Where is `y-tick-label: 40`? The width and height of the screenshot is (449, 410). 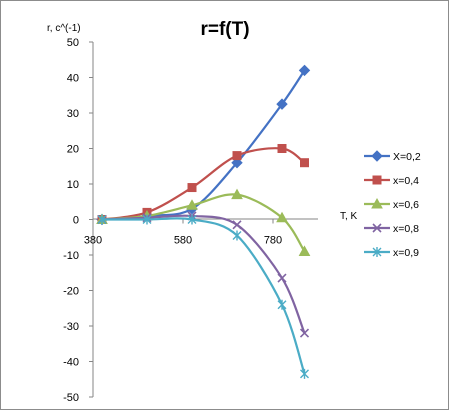 y-tick-label: 40 is located at coordinates (73, 79).